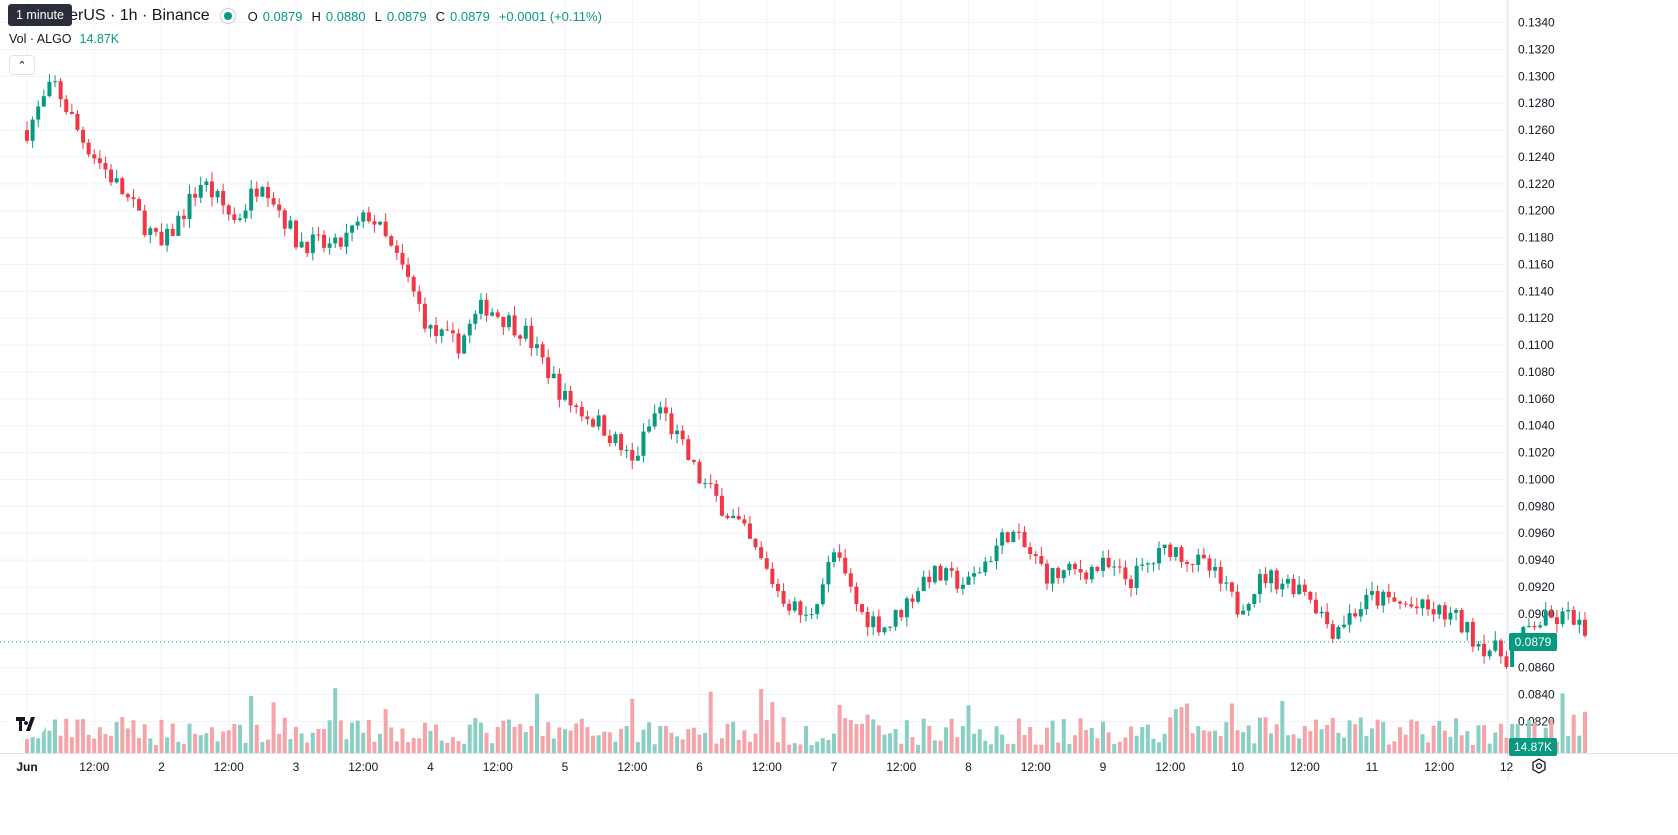 Image resolution: width=1678 pixels, height=835 pixels. Describe the element at coordinates (565, 767) in the screenshot. I see `time-tick-label: 5` at that location.